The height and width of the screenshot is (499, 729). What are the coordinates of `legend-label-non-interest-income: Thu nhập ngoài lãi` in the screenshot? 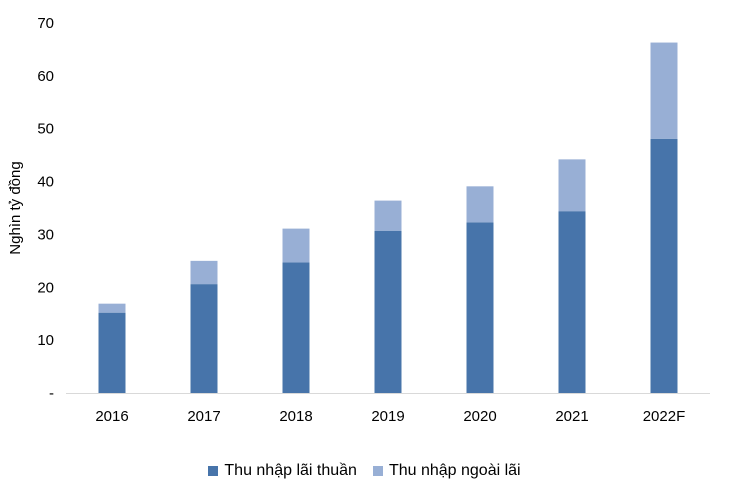 It's located at (454, 470).